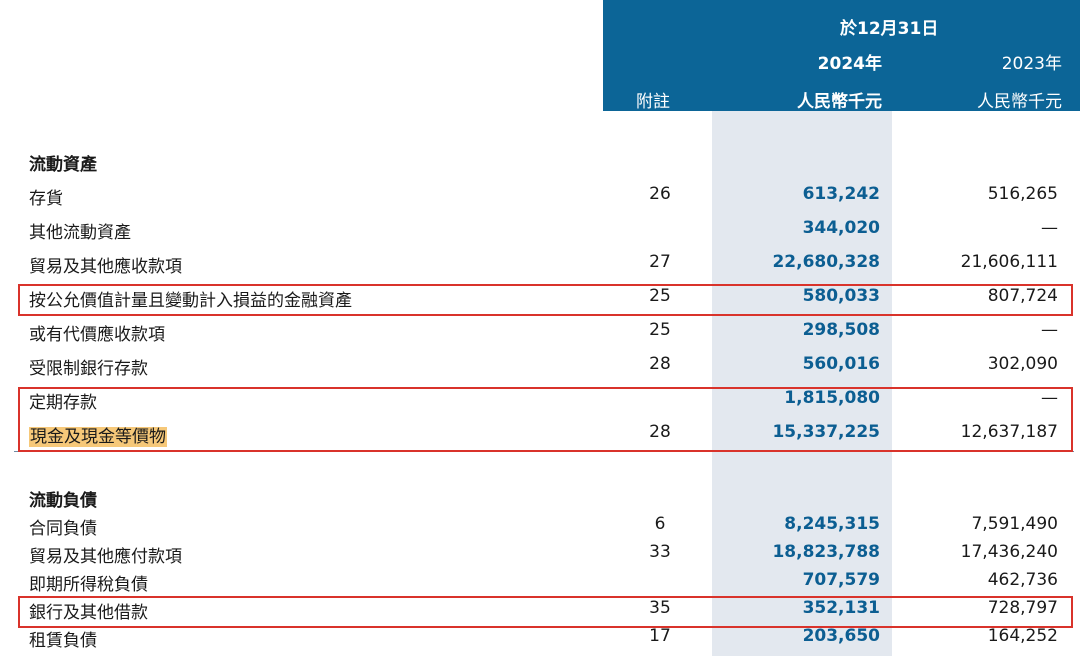 The height and width of the screenshot is (656, 1080). I want to click on row-value-2023: 12,637,187, so click(1009, 432).